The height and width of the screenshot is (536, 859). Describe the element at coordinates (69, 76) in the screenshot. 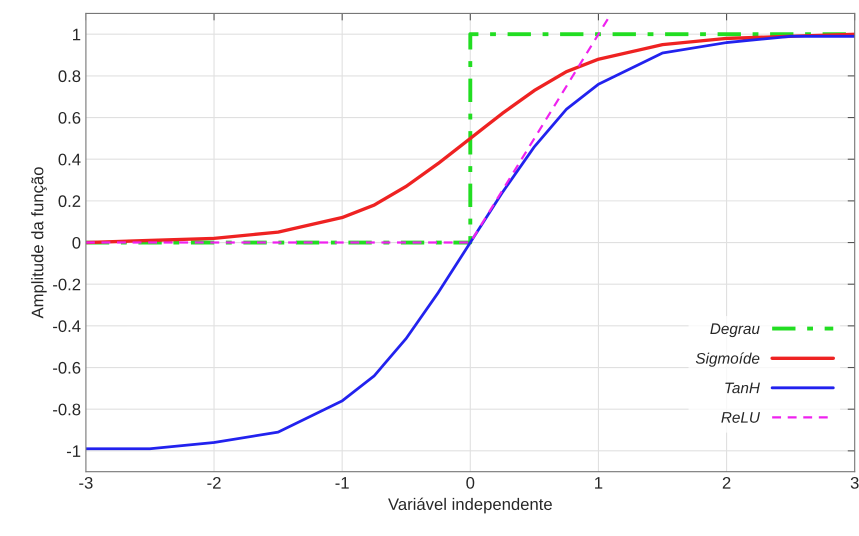

I see `y-tick-label: 0.8` at that location.